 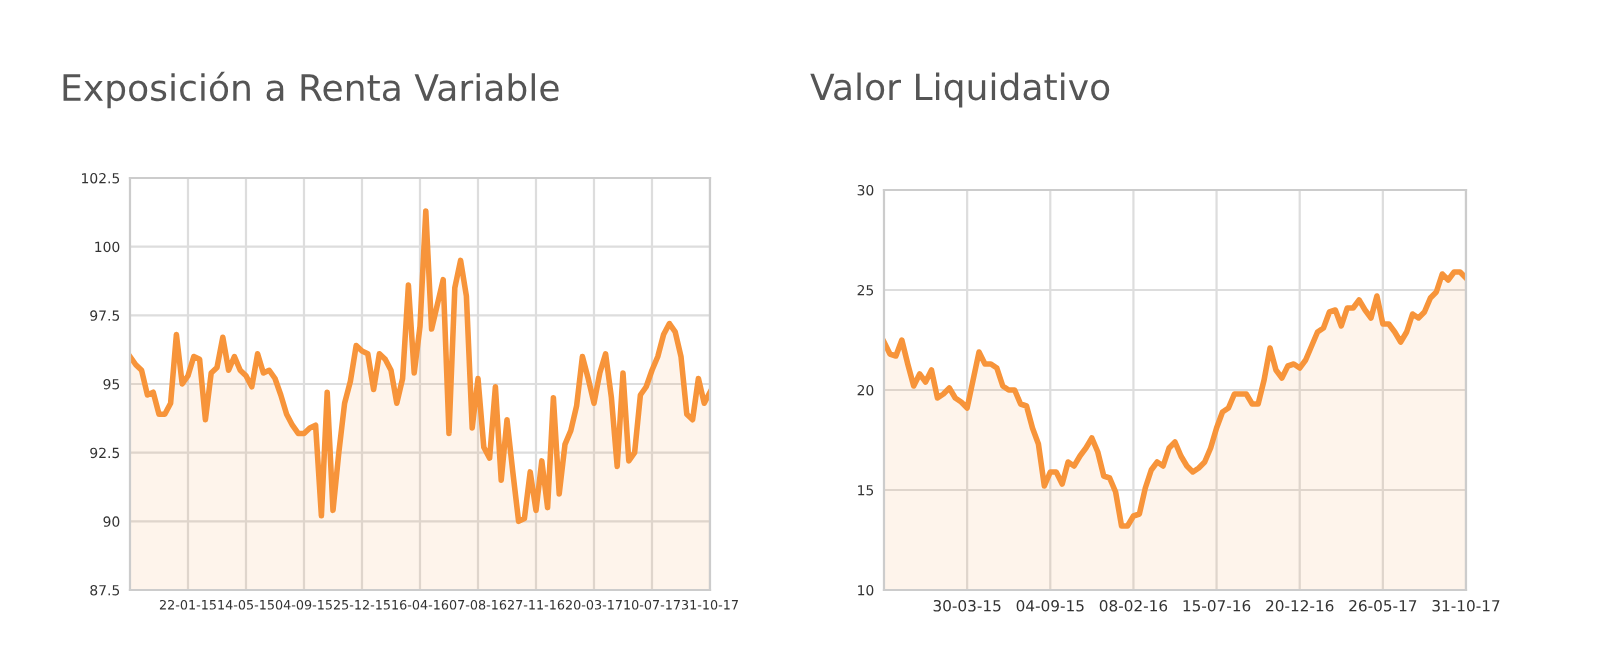 I want to click on chart-title: Valor Liquidativo, so click(x=960, y=90).